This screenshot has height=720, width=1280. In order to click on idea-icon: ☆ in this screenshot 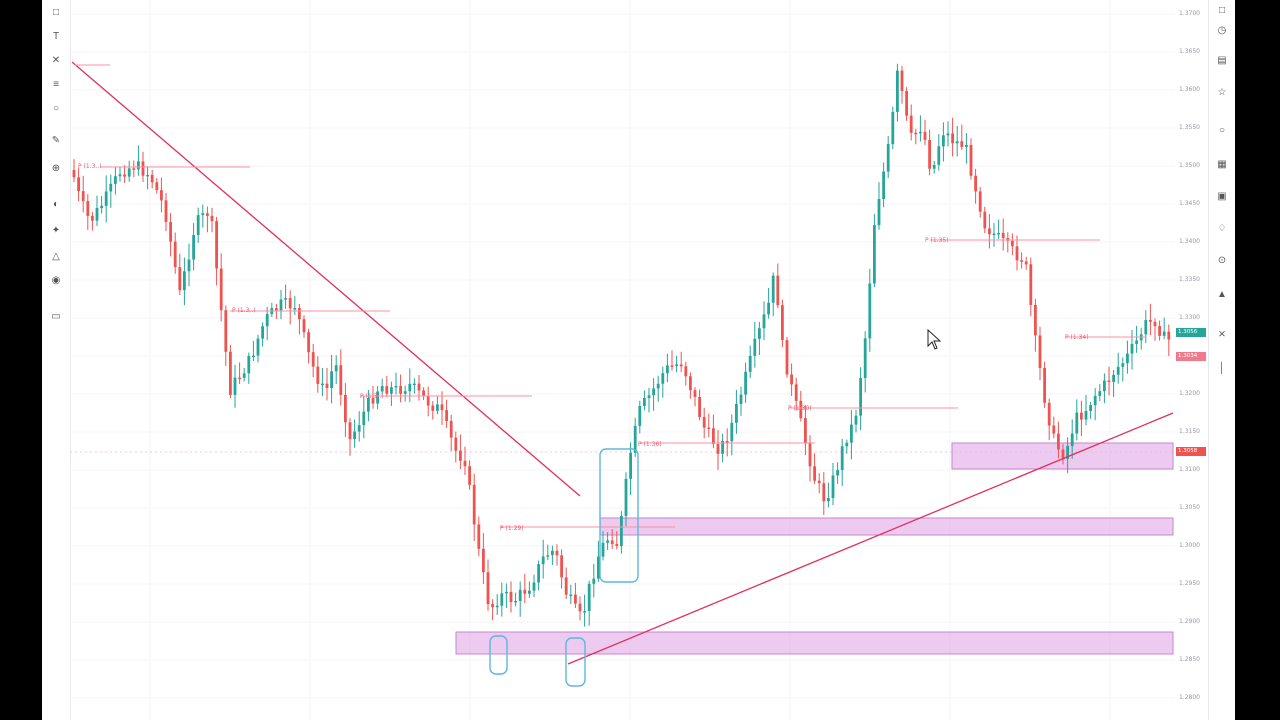, I will do `click(1222, 92)`.